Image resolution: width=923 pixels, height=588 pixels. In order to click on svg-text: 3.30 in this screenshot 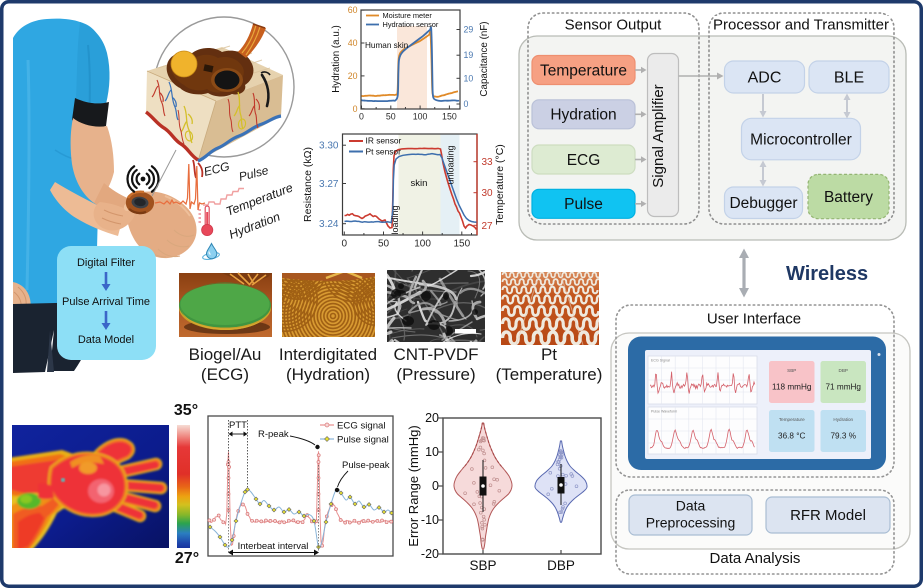, I will do `click(329, 146)`.